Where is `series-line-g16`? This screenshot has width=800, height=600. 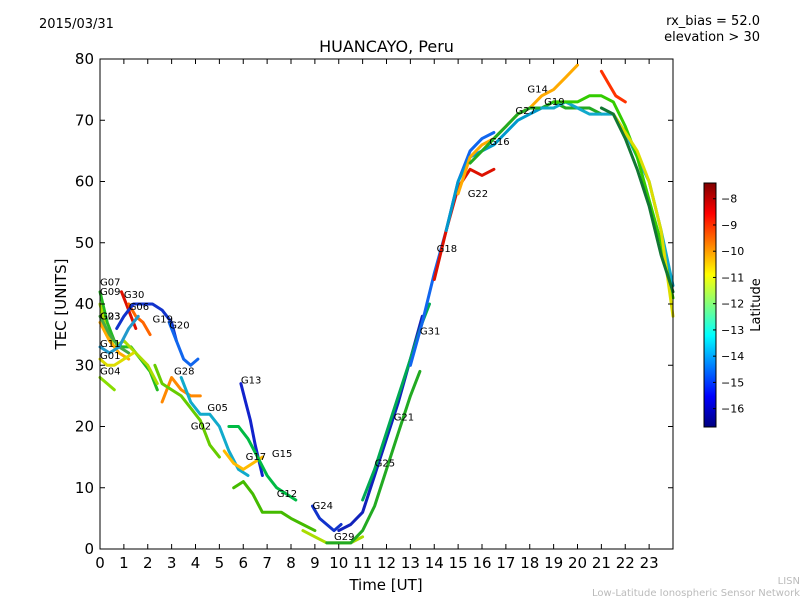
series-line-g16 is located at coordinates (500, 169).